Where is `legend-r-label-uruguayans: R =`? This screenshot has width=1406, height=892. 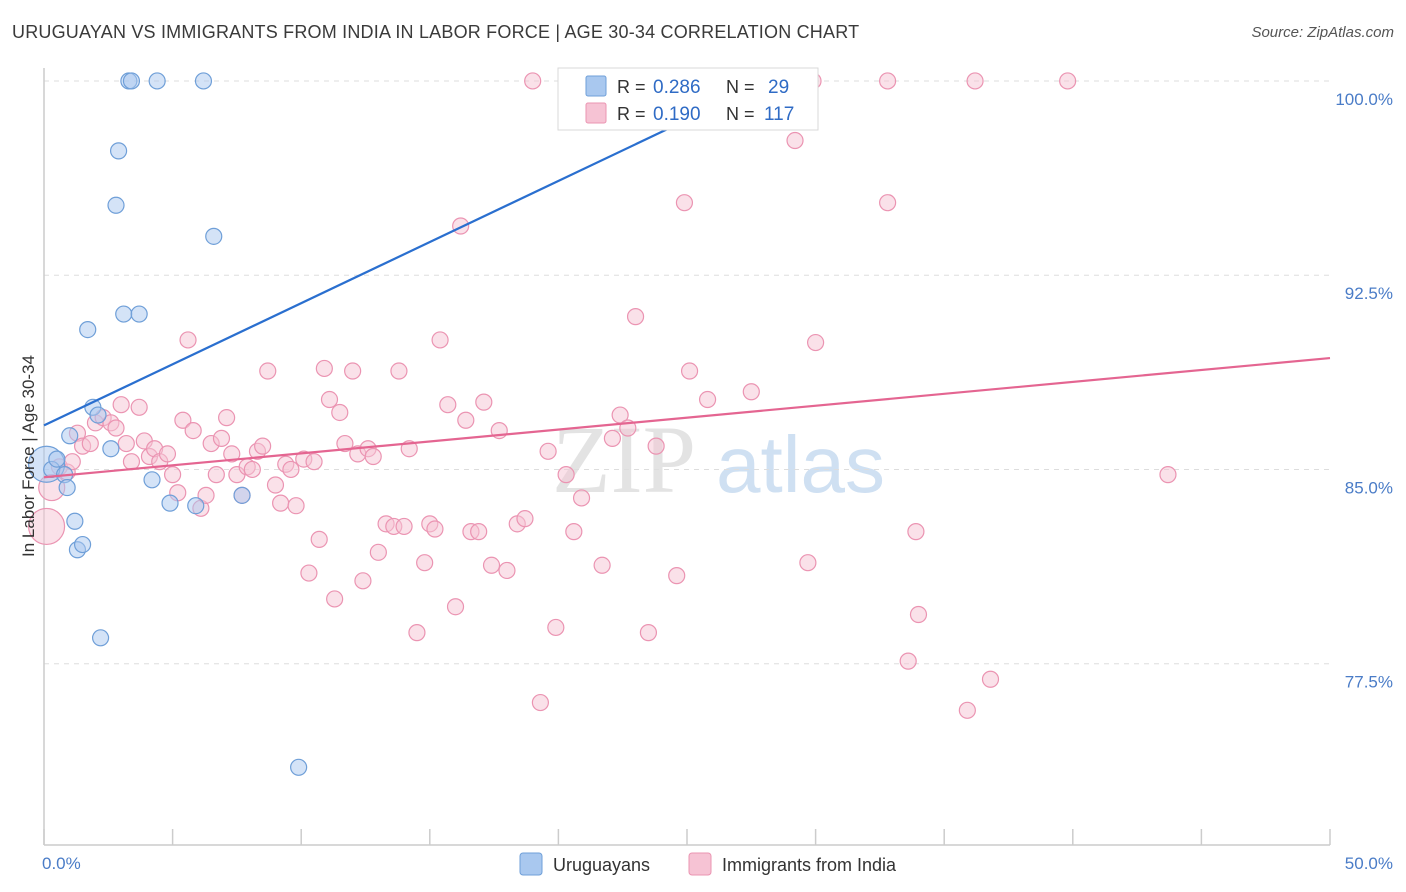 legend-r-label-uruguayans: R = is located at coordinates (631, 87).